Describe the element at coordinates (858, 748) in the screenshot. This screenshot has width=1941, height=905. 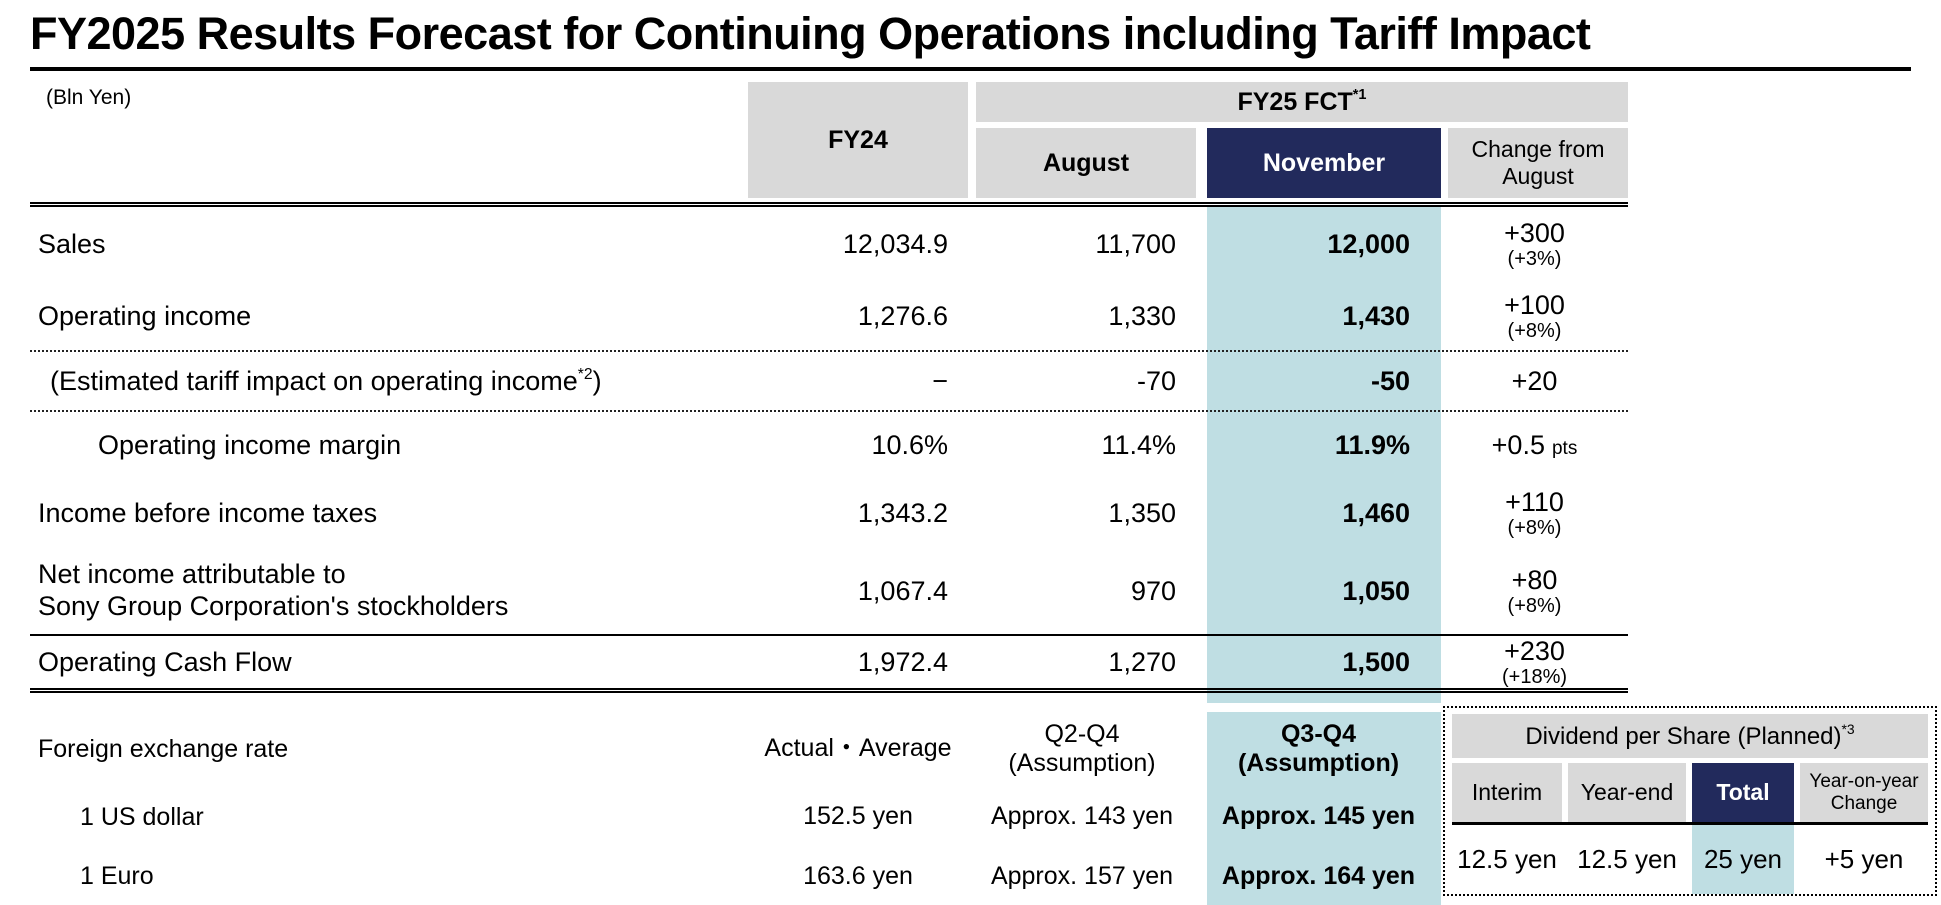
I see `fx-fy24-header: Actual・Average` at that location.